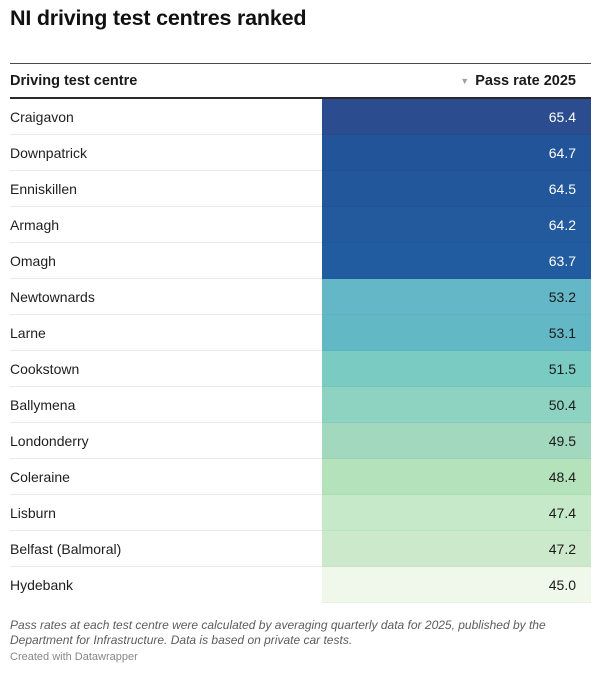 The width and height of the screenshot is (601, 674). What do you see at coordinates (166, 477) in the screenshot?
I see `centre-name-cell: Coleraine` at bounding box center [166, 477].